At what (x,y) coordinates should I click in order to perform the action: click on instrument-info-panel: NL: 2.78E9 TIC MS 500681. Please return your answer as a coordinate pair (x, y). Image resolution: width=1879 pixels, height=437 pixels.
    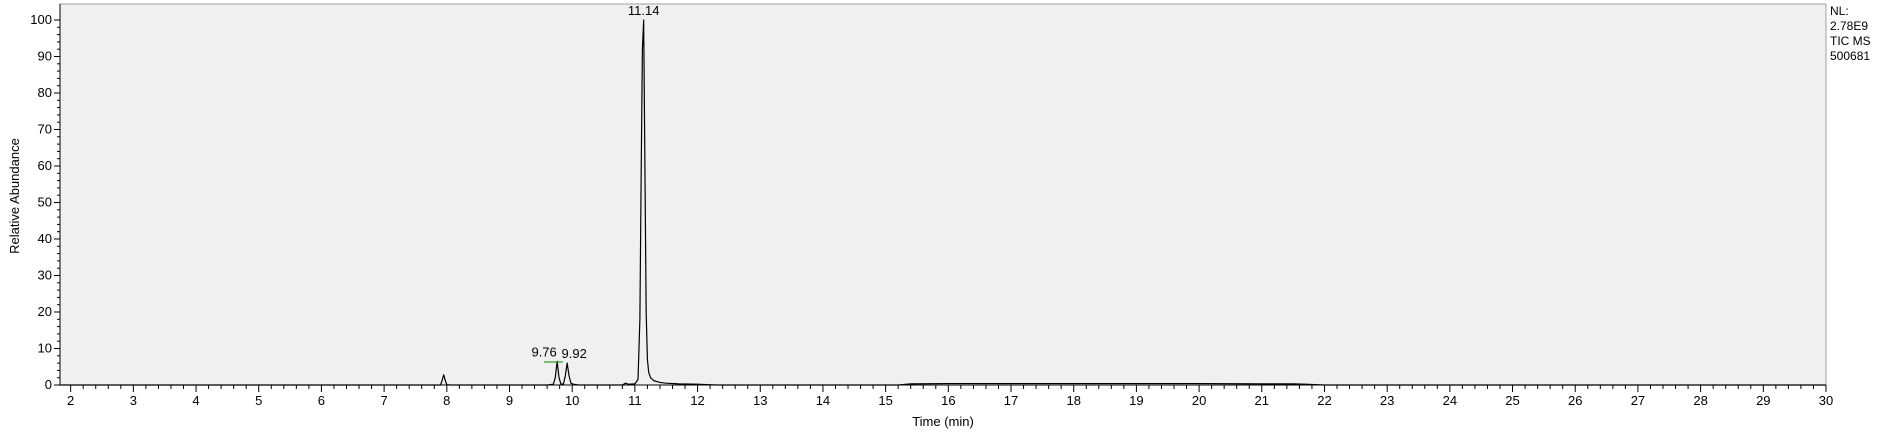
    Looking at the image, I should click on (1854, 34).